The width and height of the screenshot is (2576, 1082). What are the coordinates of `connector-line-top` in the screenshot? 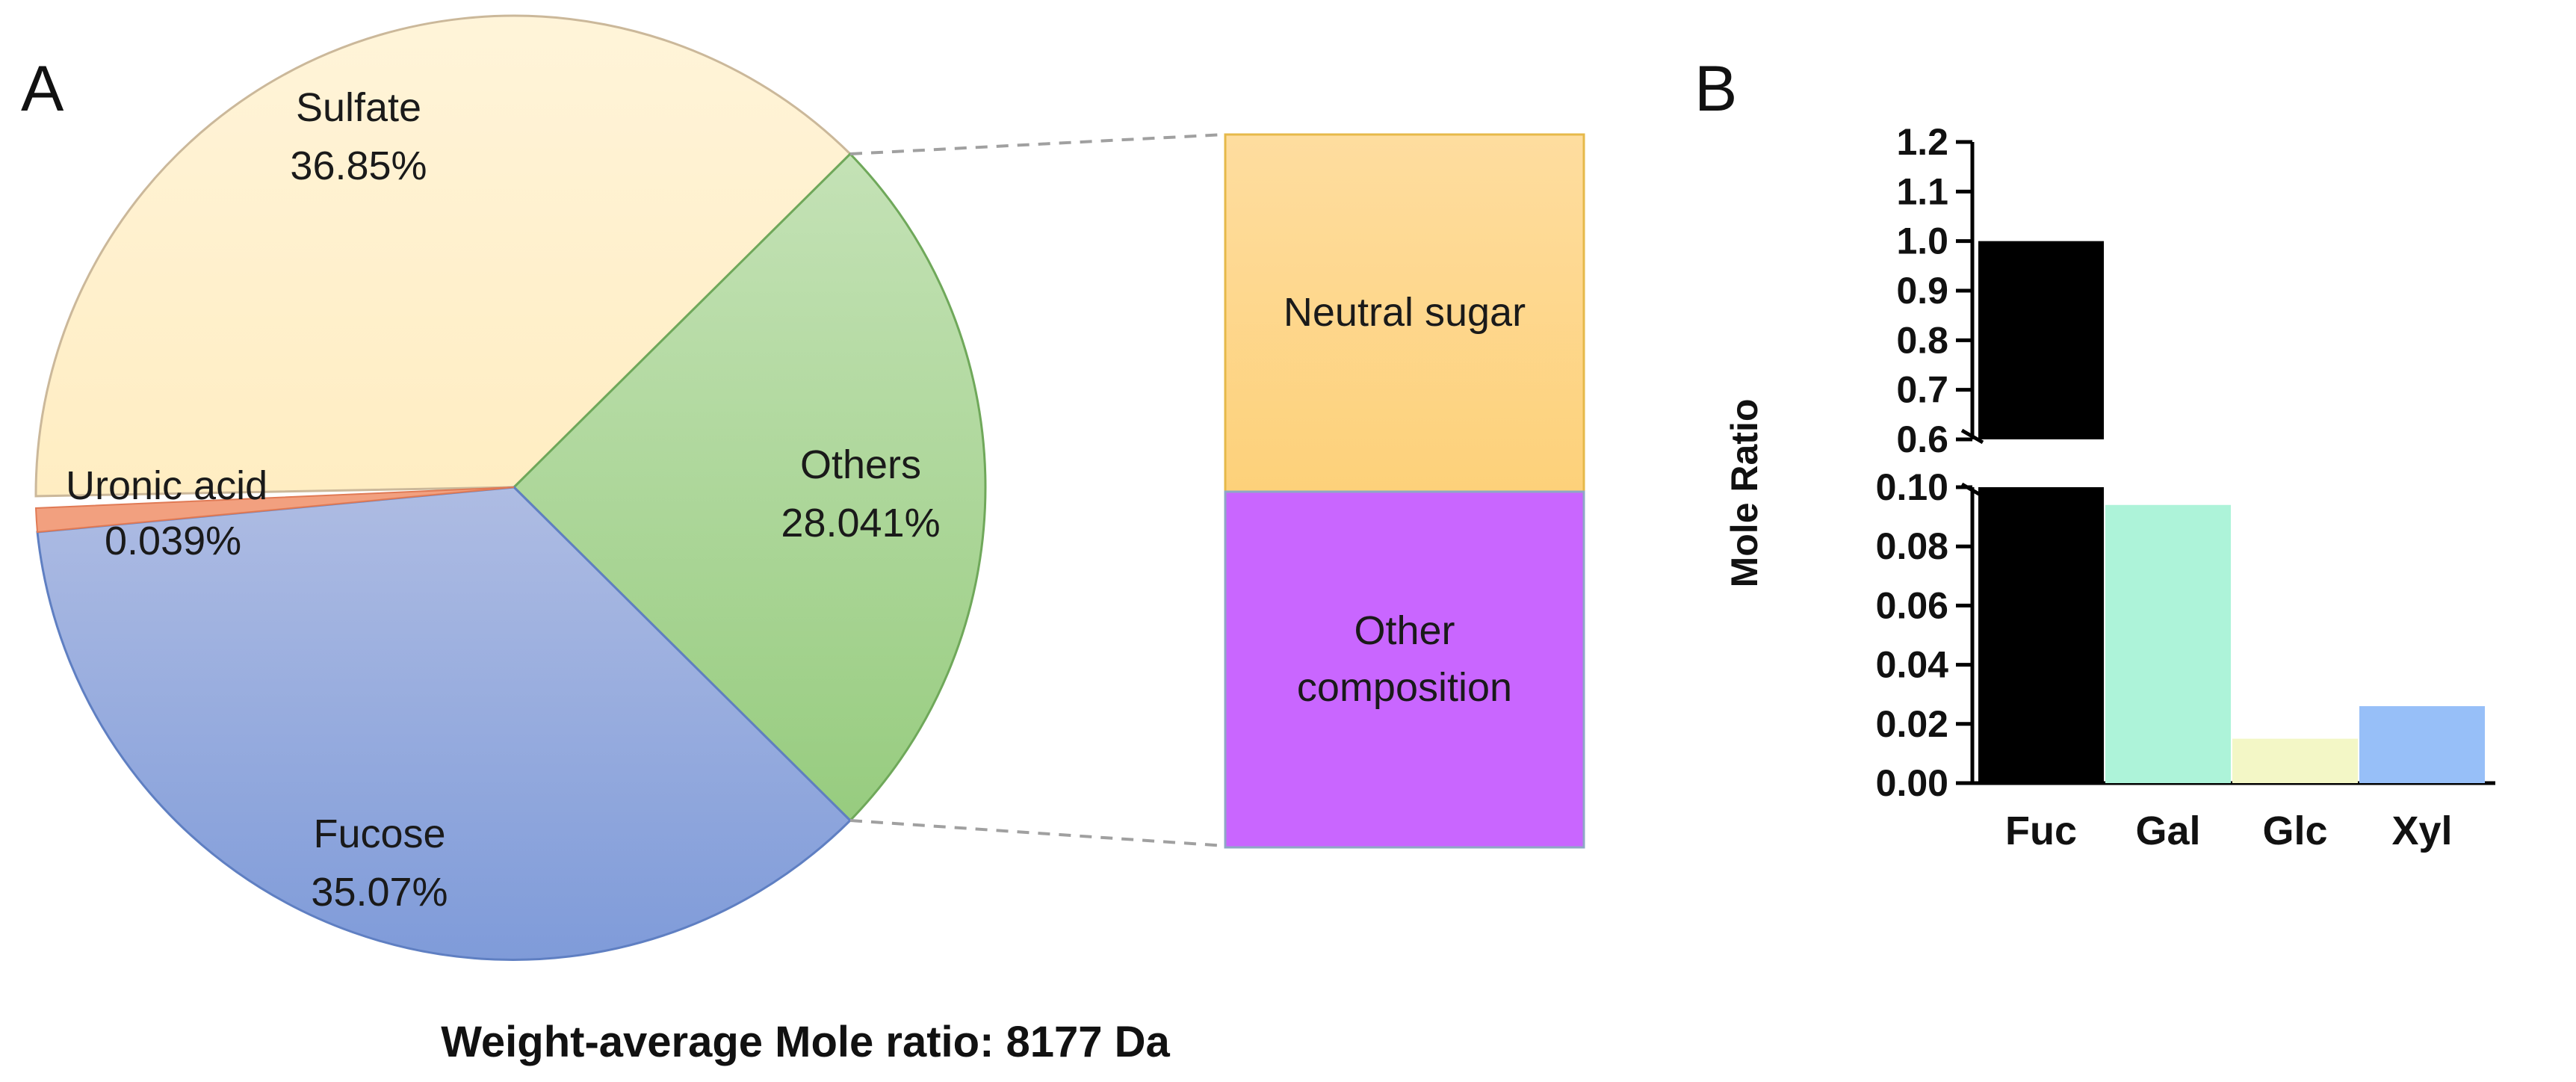 It's located at (1037, 144).